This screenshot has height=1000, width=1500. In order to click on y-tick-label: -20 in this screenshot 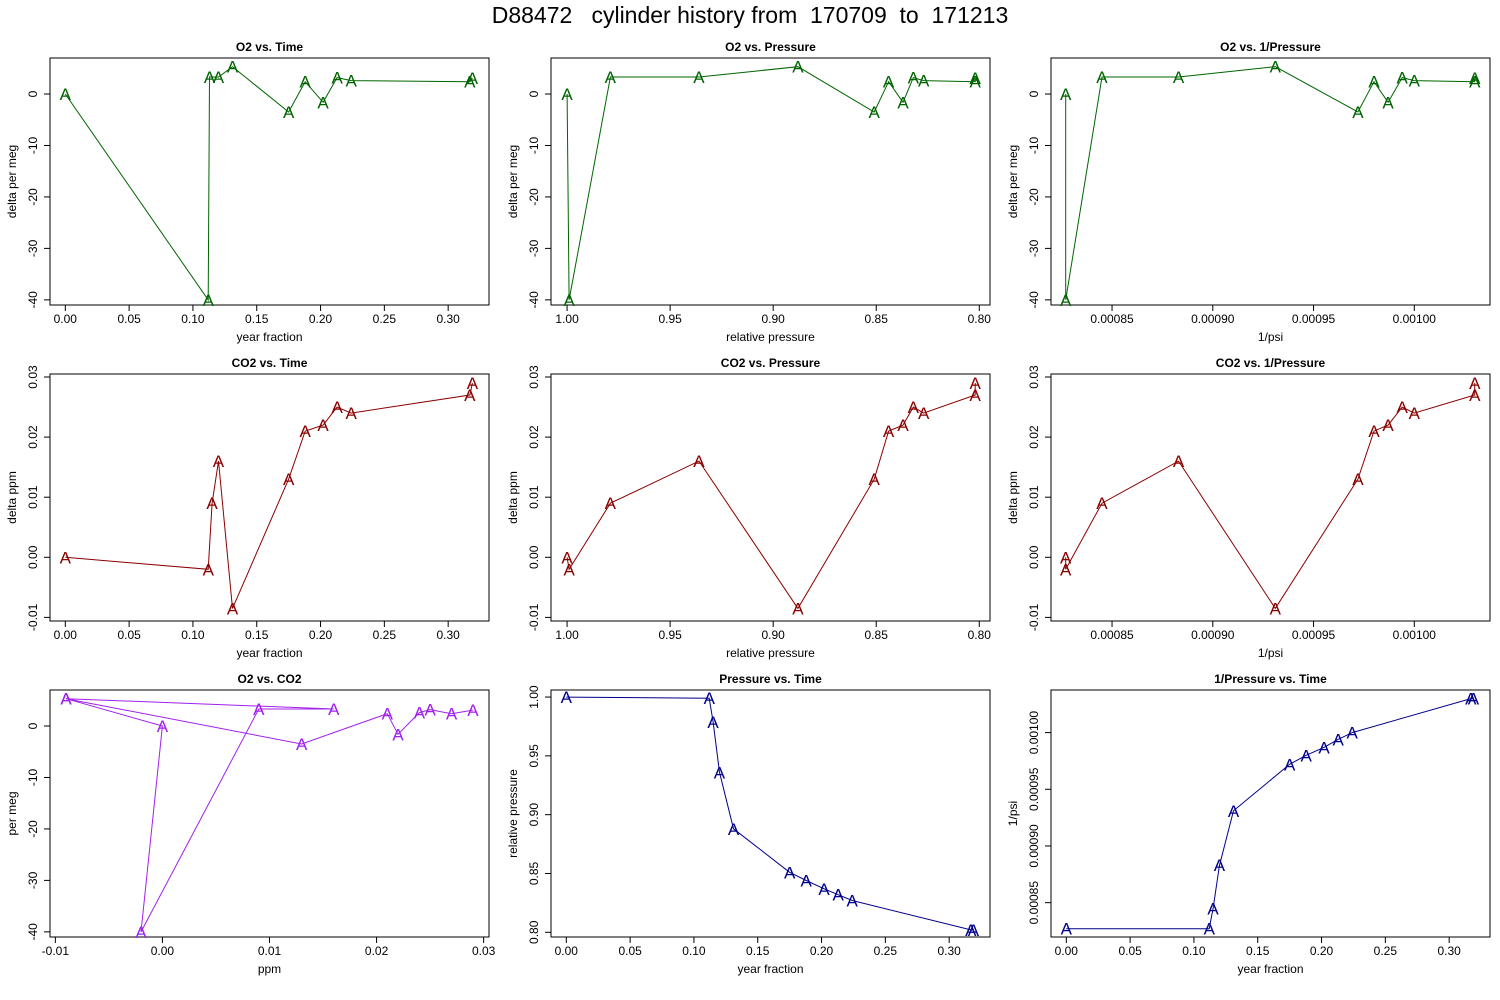, I will do `click(33, 829)`.